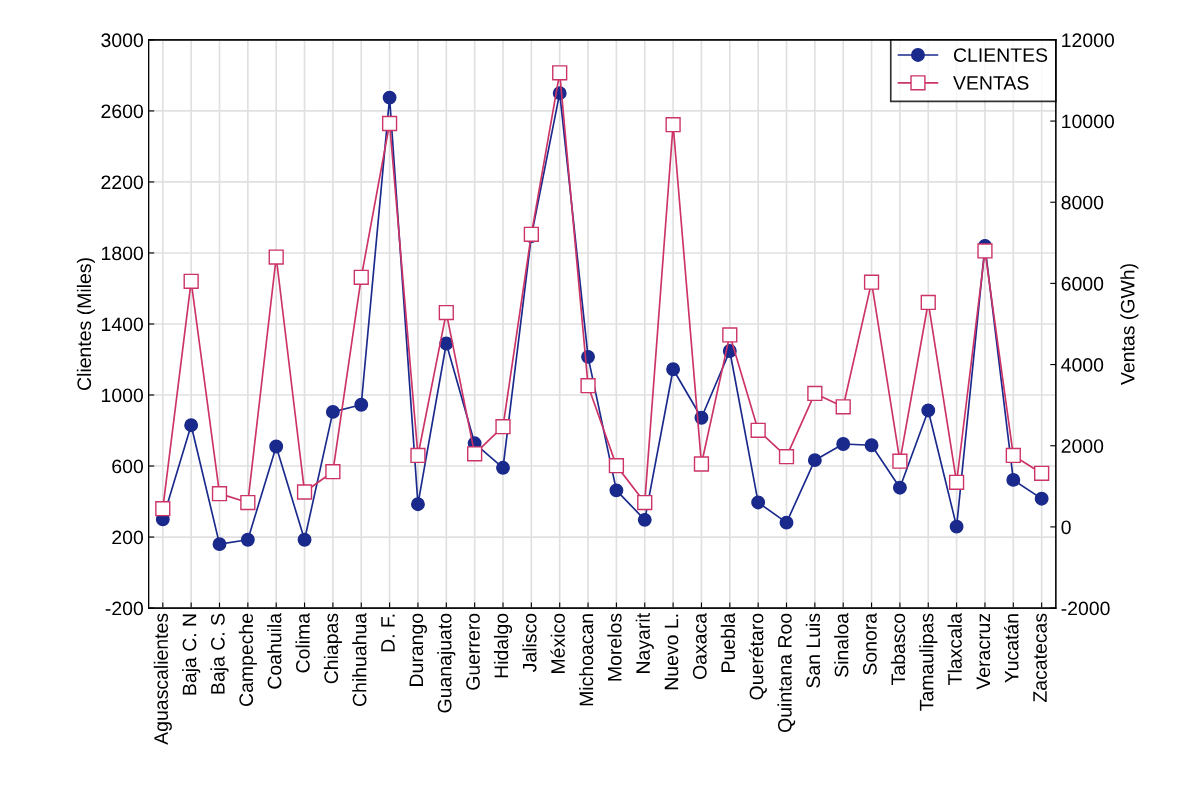  I want to click on x-tick-label: Nuevo L., so click(671, 652).